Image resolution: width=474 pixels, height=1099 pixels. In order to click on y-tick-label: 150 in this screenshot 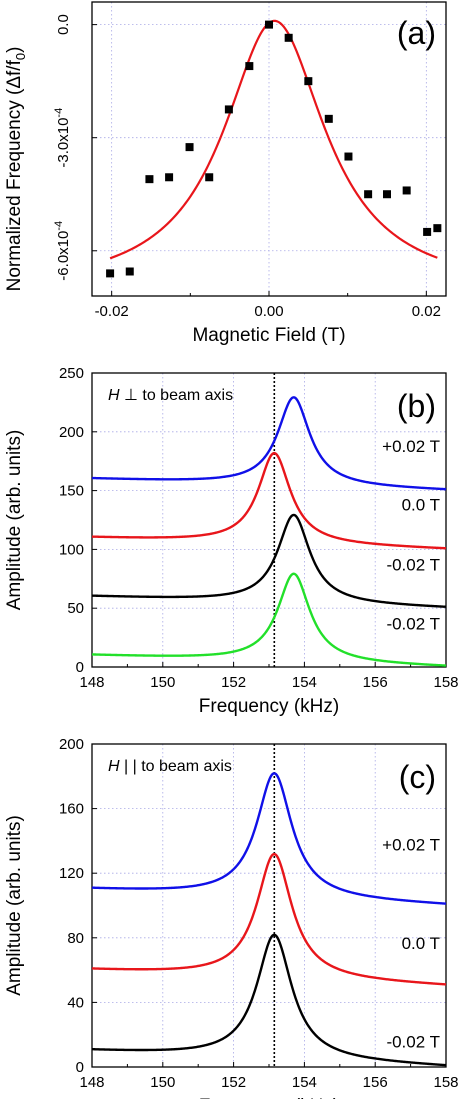, I will do `click(71, 491)`.